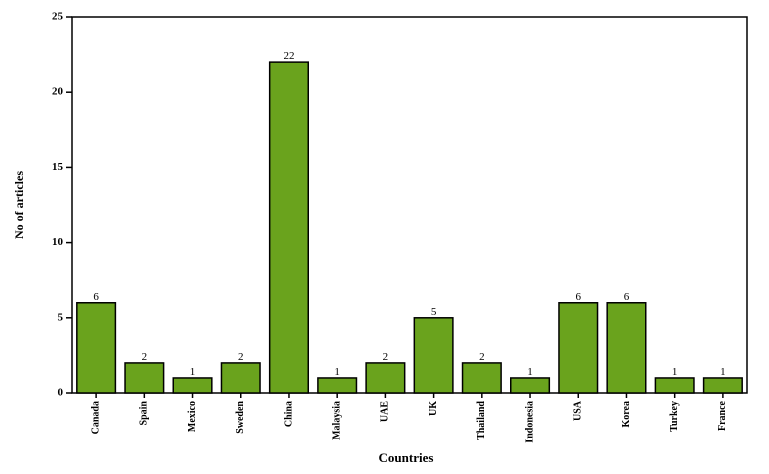 Image resolution: width=769 pixels, height=474 pixels. Describe the element at coordinates (288, 414) in the screenshot. I see `x-tick-label: China` at that location.